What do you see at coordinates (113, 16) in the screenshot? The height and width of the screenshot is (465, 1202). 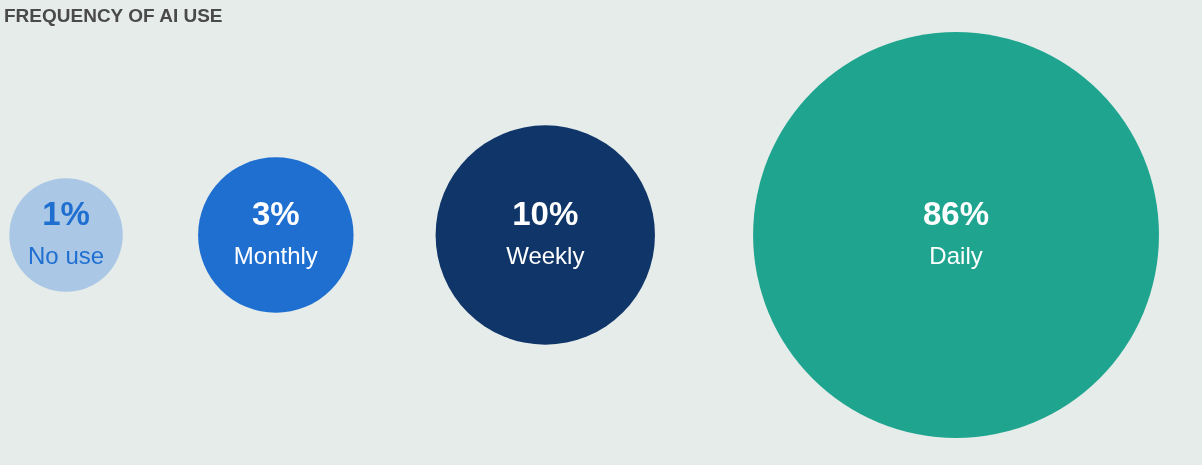 I see `text: FREQUENCY OF AI USE` at bounding box center [113, 16].